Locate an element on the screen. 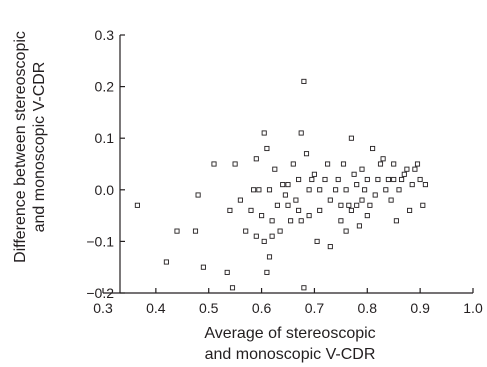 This screenshot has height=367, width=487. y-tick-label: 0.3 is located at coordinates (105, 35).